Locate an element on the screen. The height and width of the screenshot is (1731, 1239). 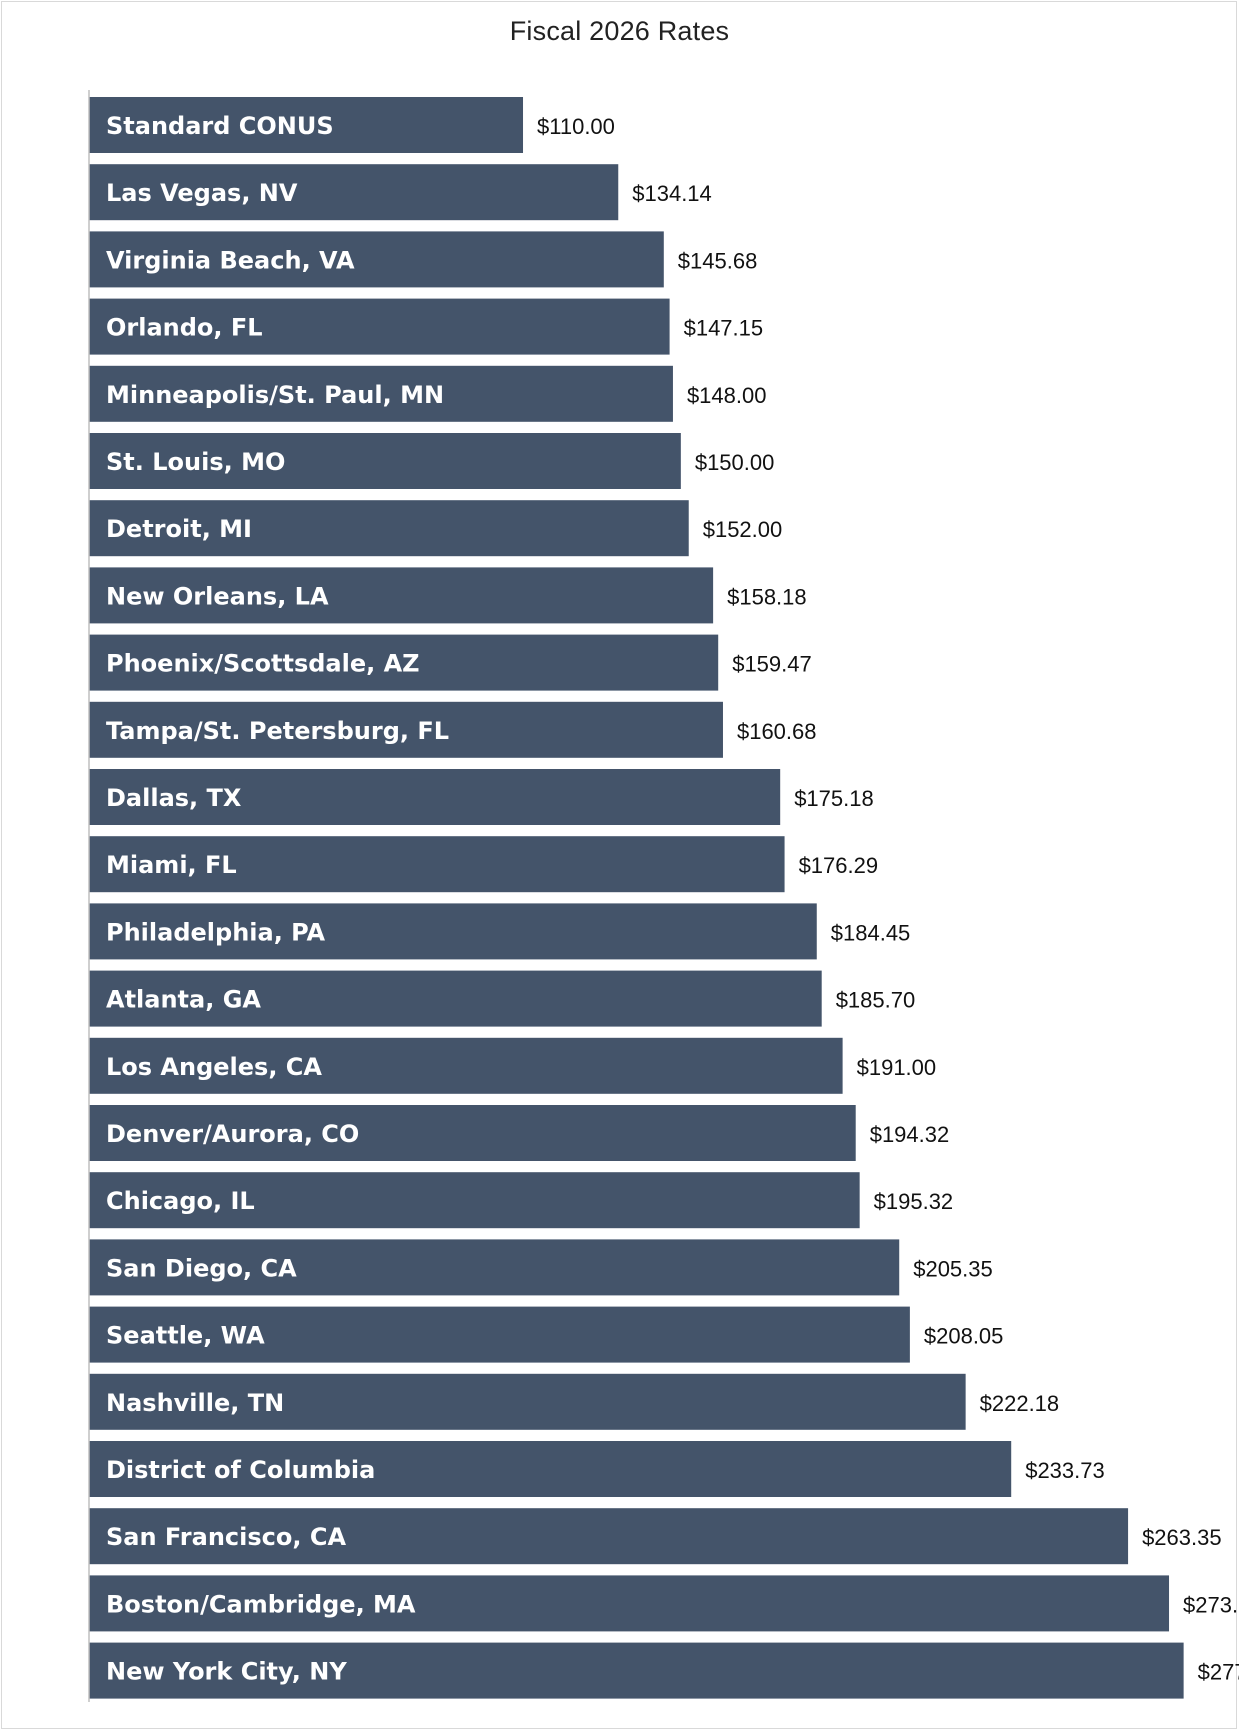
category-label: Las Vegas, NV is located at coordinates (202, 193).